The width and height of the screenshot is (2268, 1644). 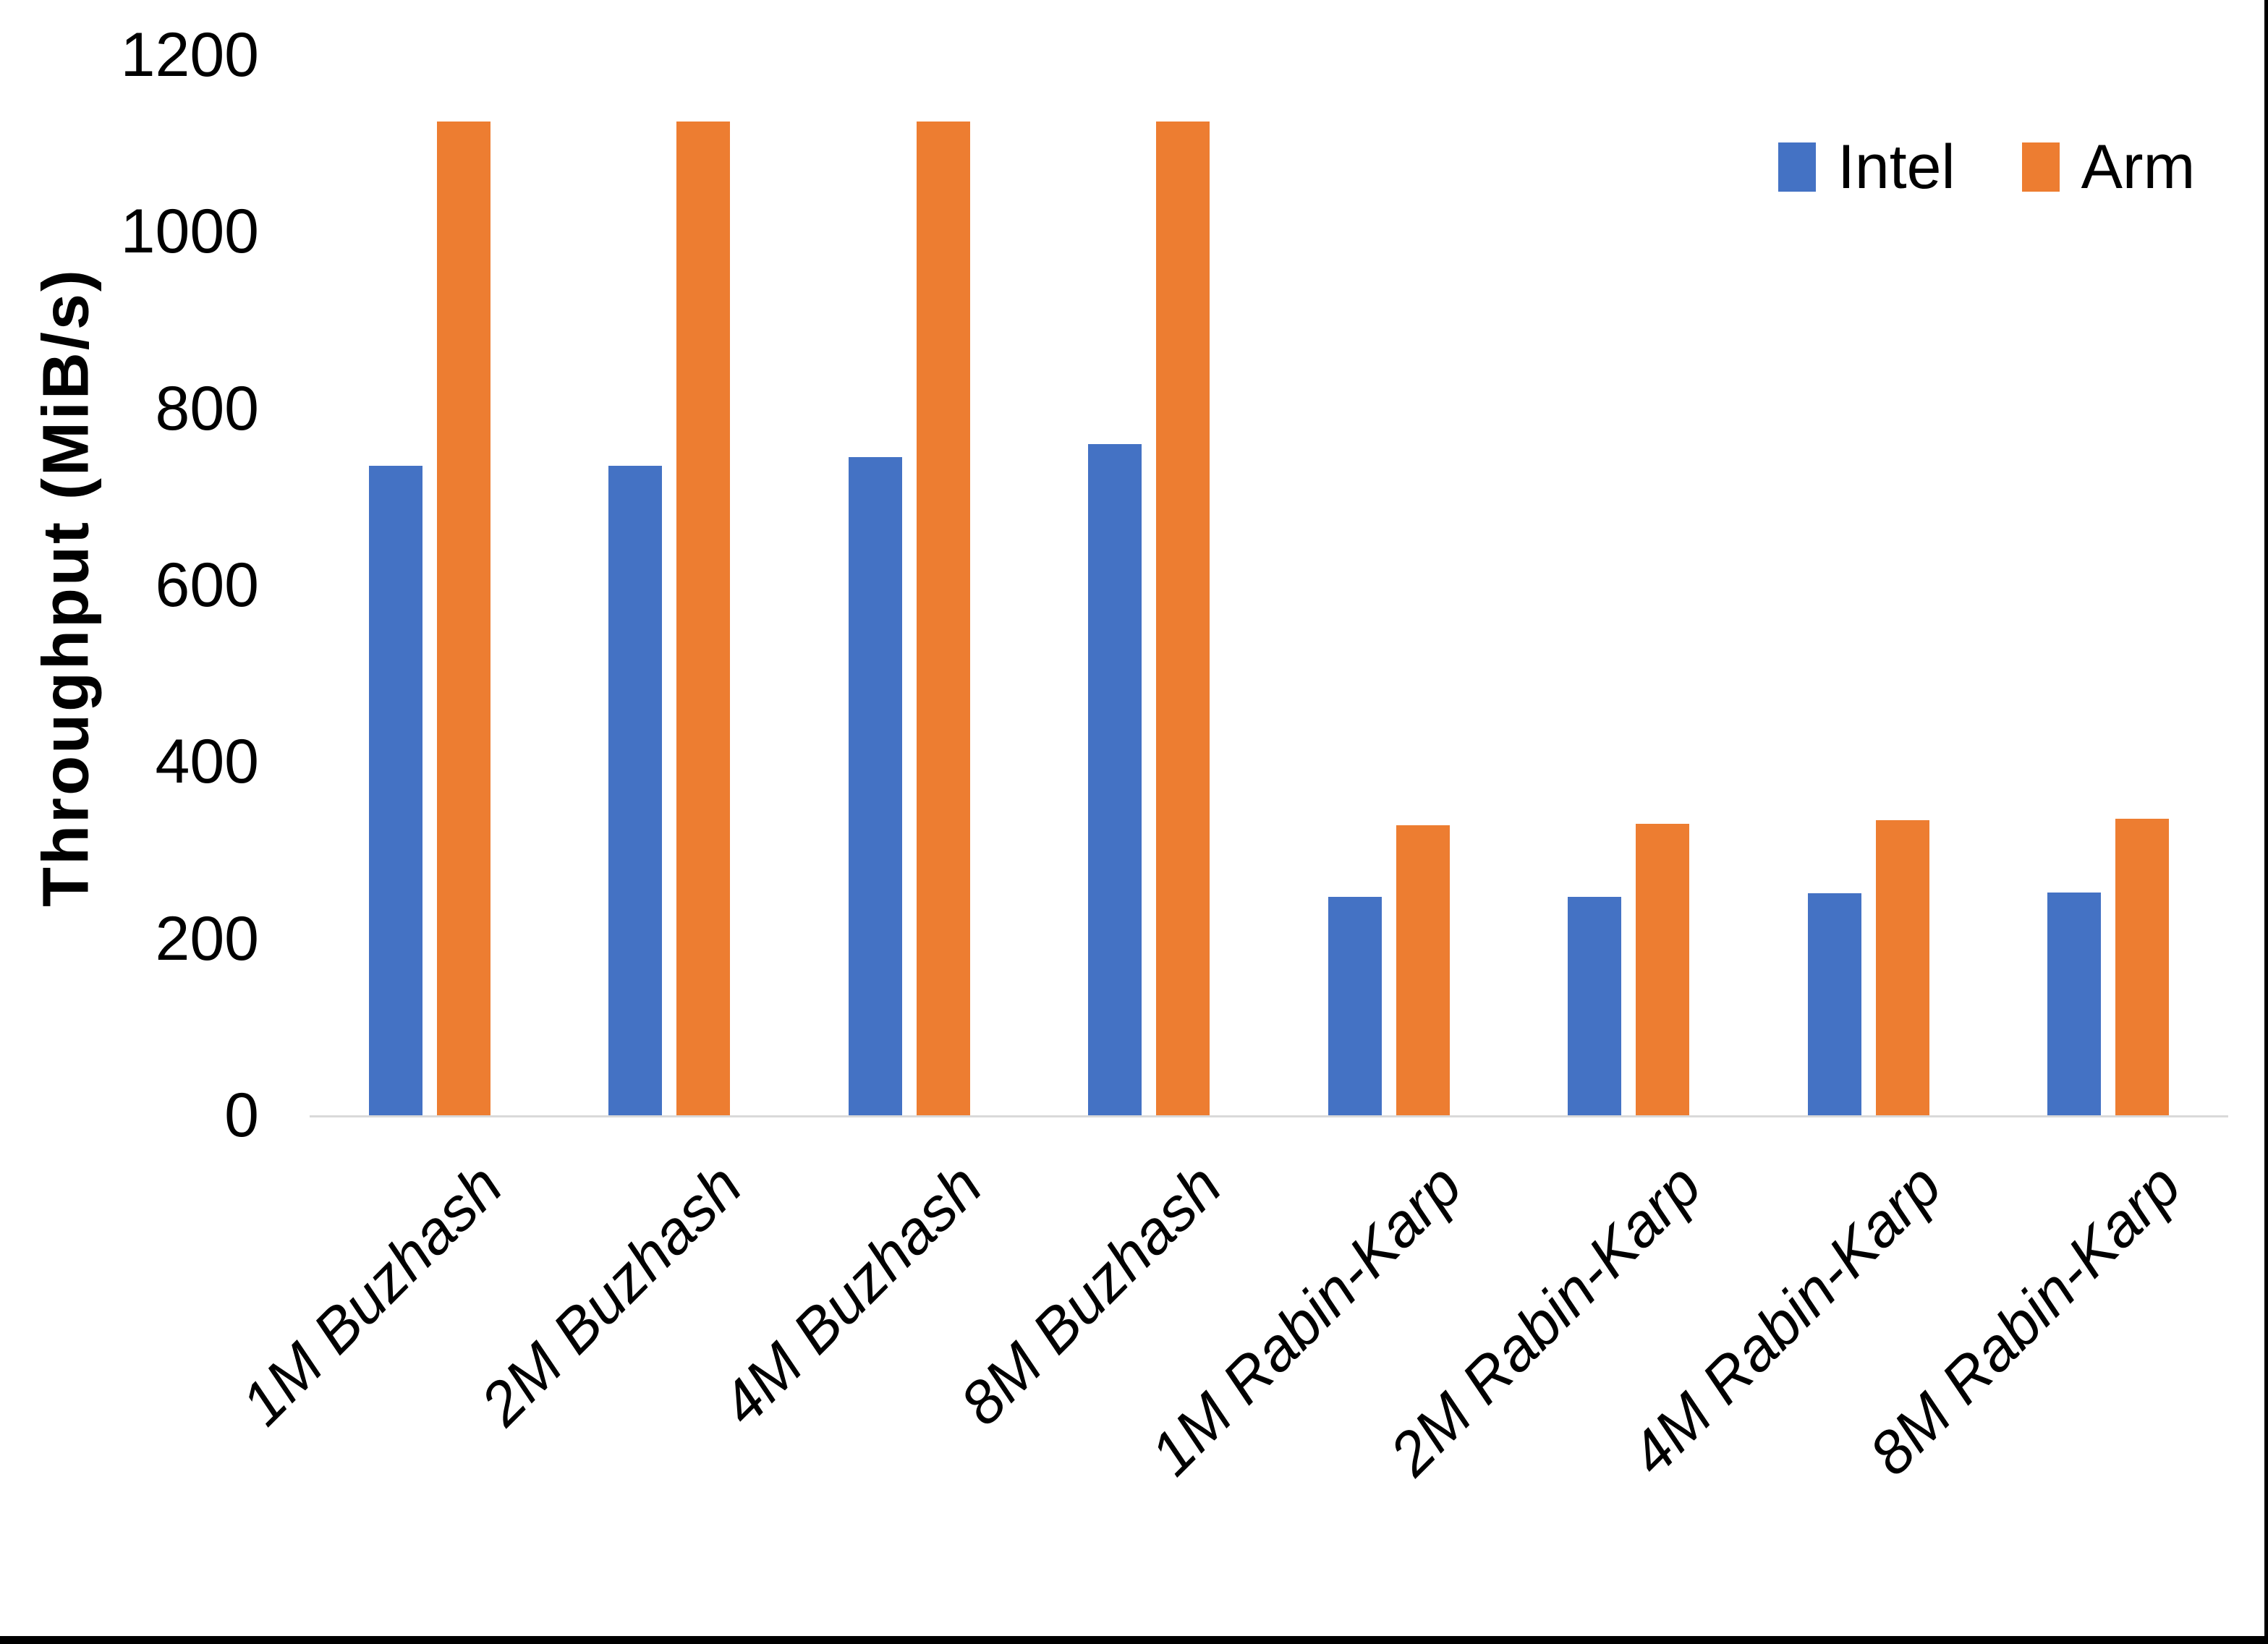 What do you see at coordinates (1797, 167) in the screenshot?
I see `legend-swatch-intel` at bounding box center [1797, 167].